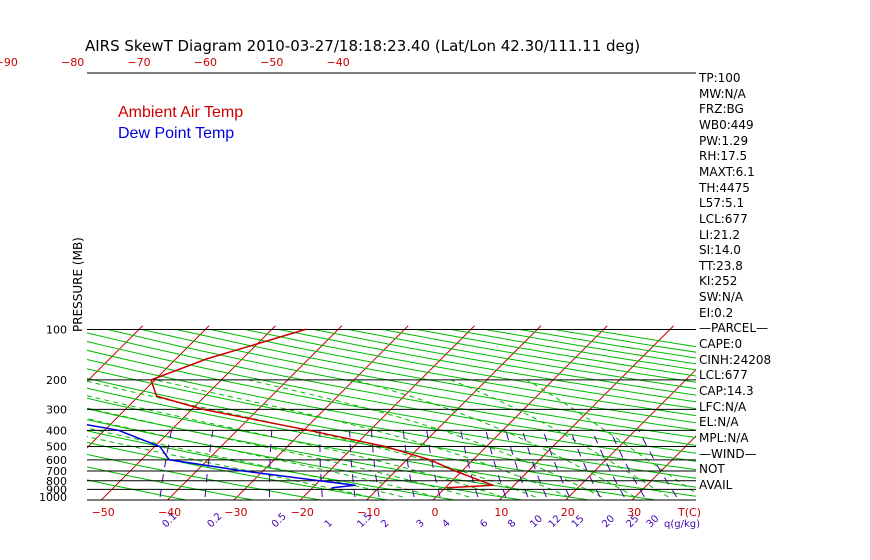  What do you see at coordinates (727, 171) in the screenshot?
I see `index-item: MAXT:6.1` at bounding box center [727, 171].